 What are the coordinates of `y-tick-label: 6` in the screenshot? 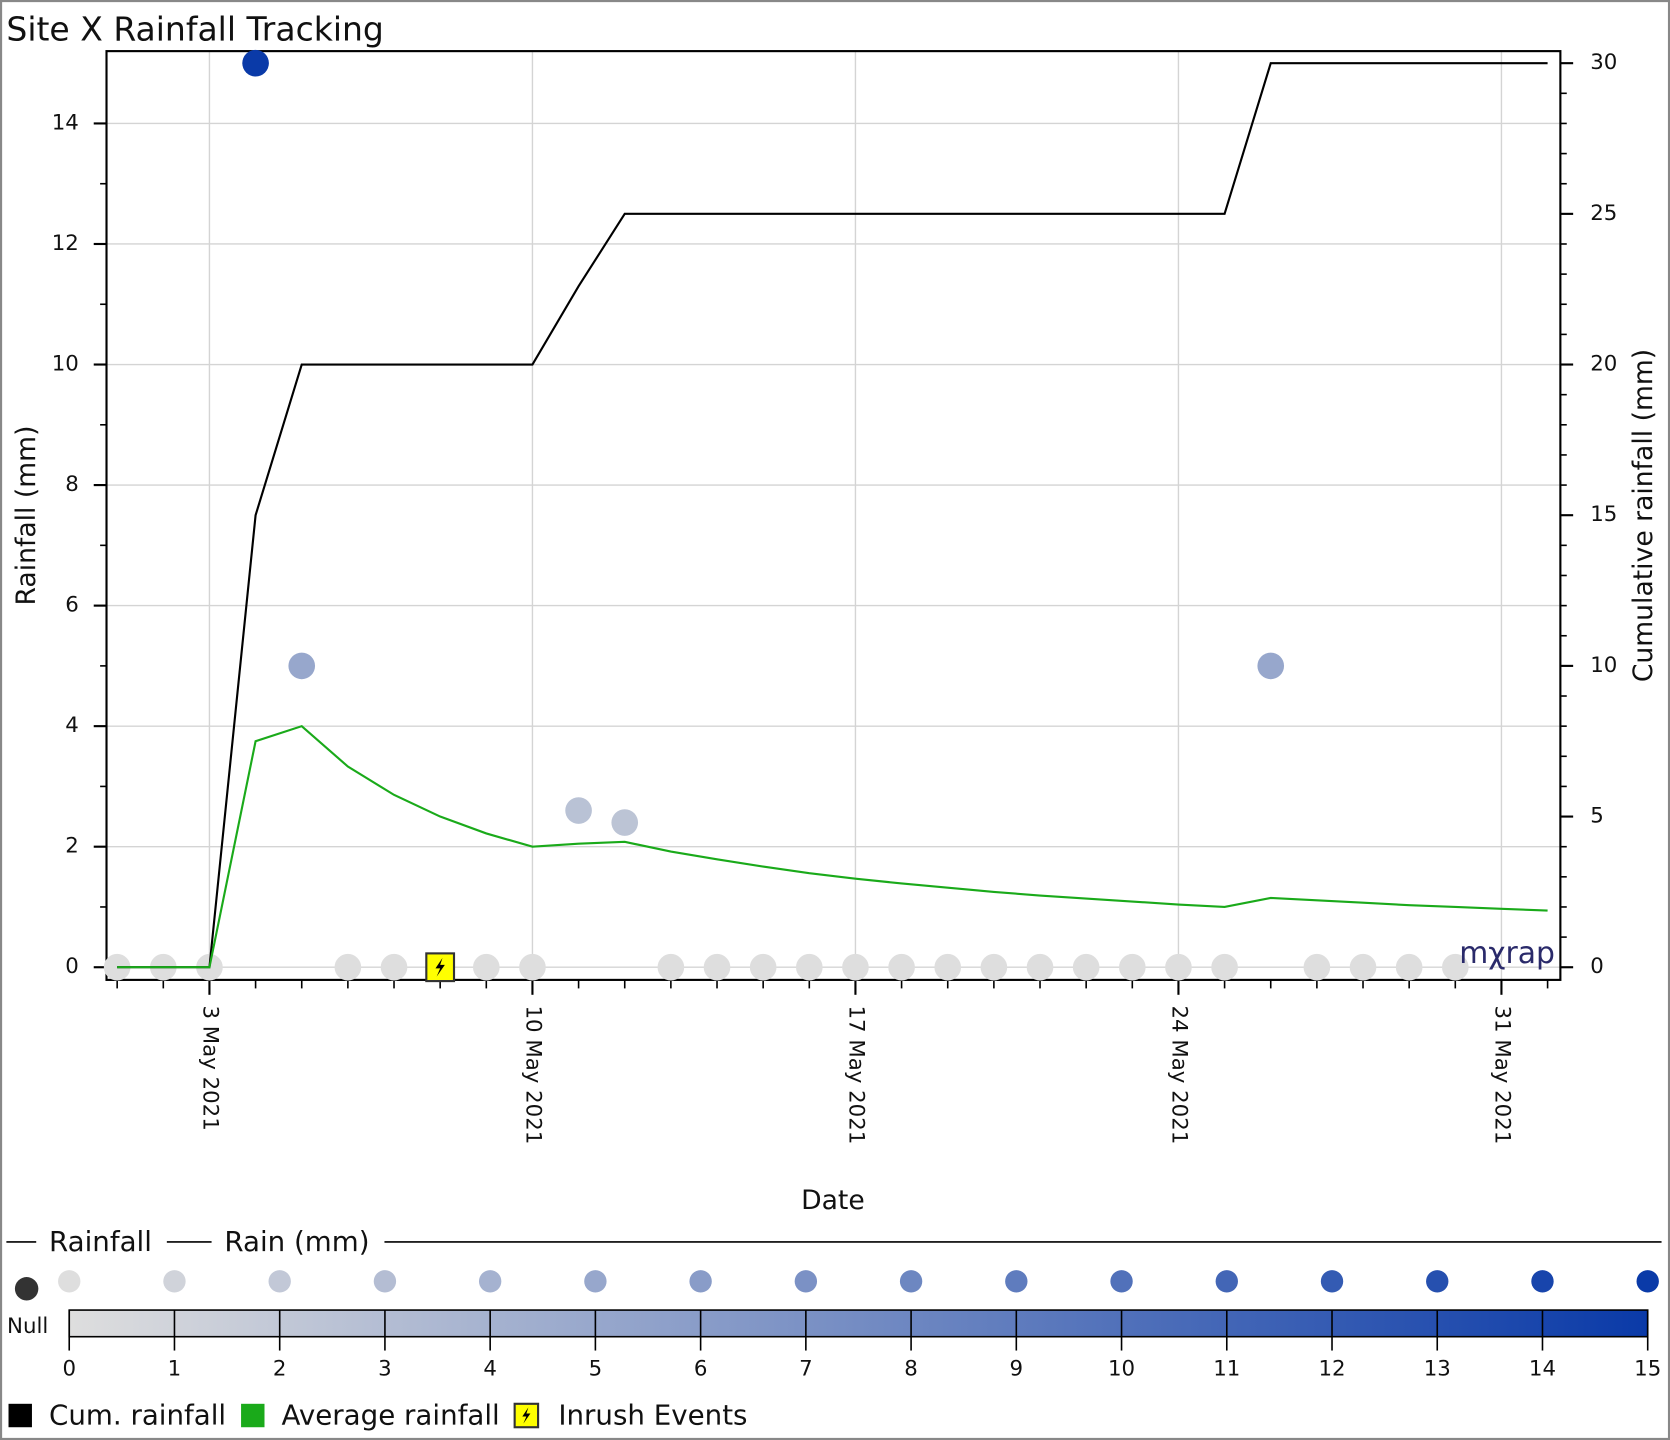 It's located at (72, 605).